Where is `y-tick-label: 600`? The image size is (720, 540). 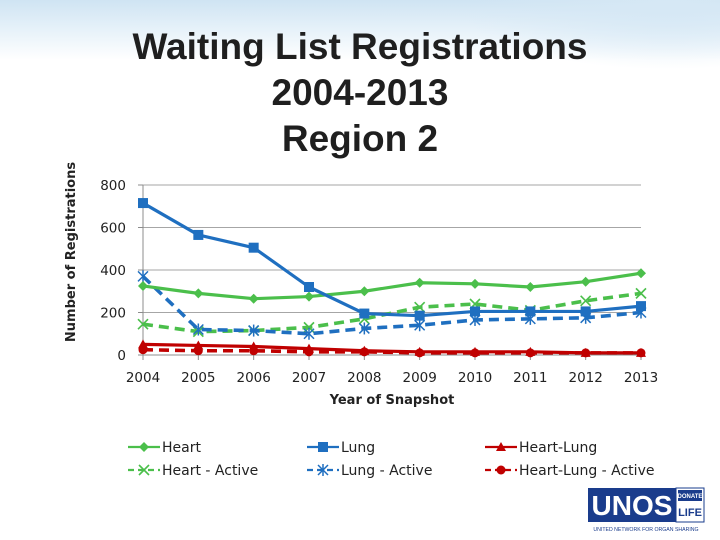
y-tick-label: 600 is located at coordinates (113, 229).